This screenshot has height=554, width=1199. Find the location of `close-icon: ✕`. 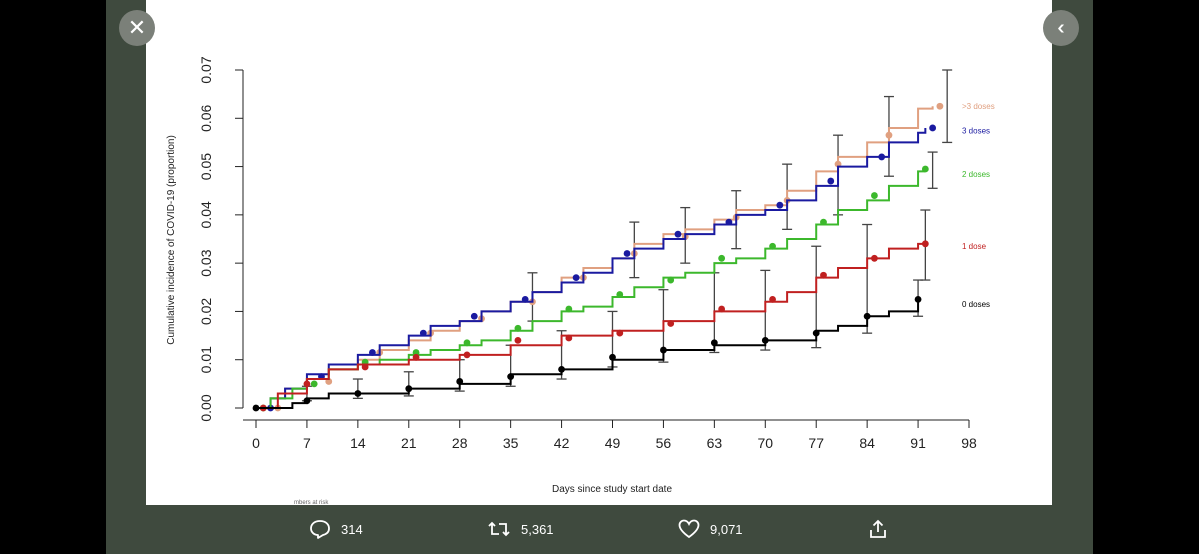

close-icon: ✕ is located at coordinates (137, 27).